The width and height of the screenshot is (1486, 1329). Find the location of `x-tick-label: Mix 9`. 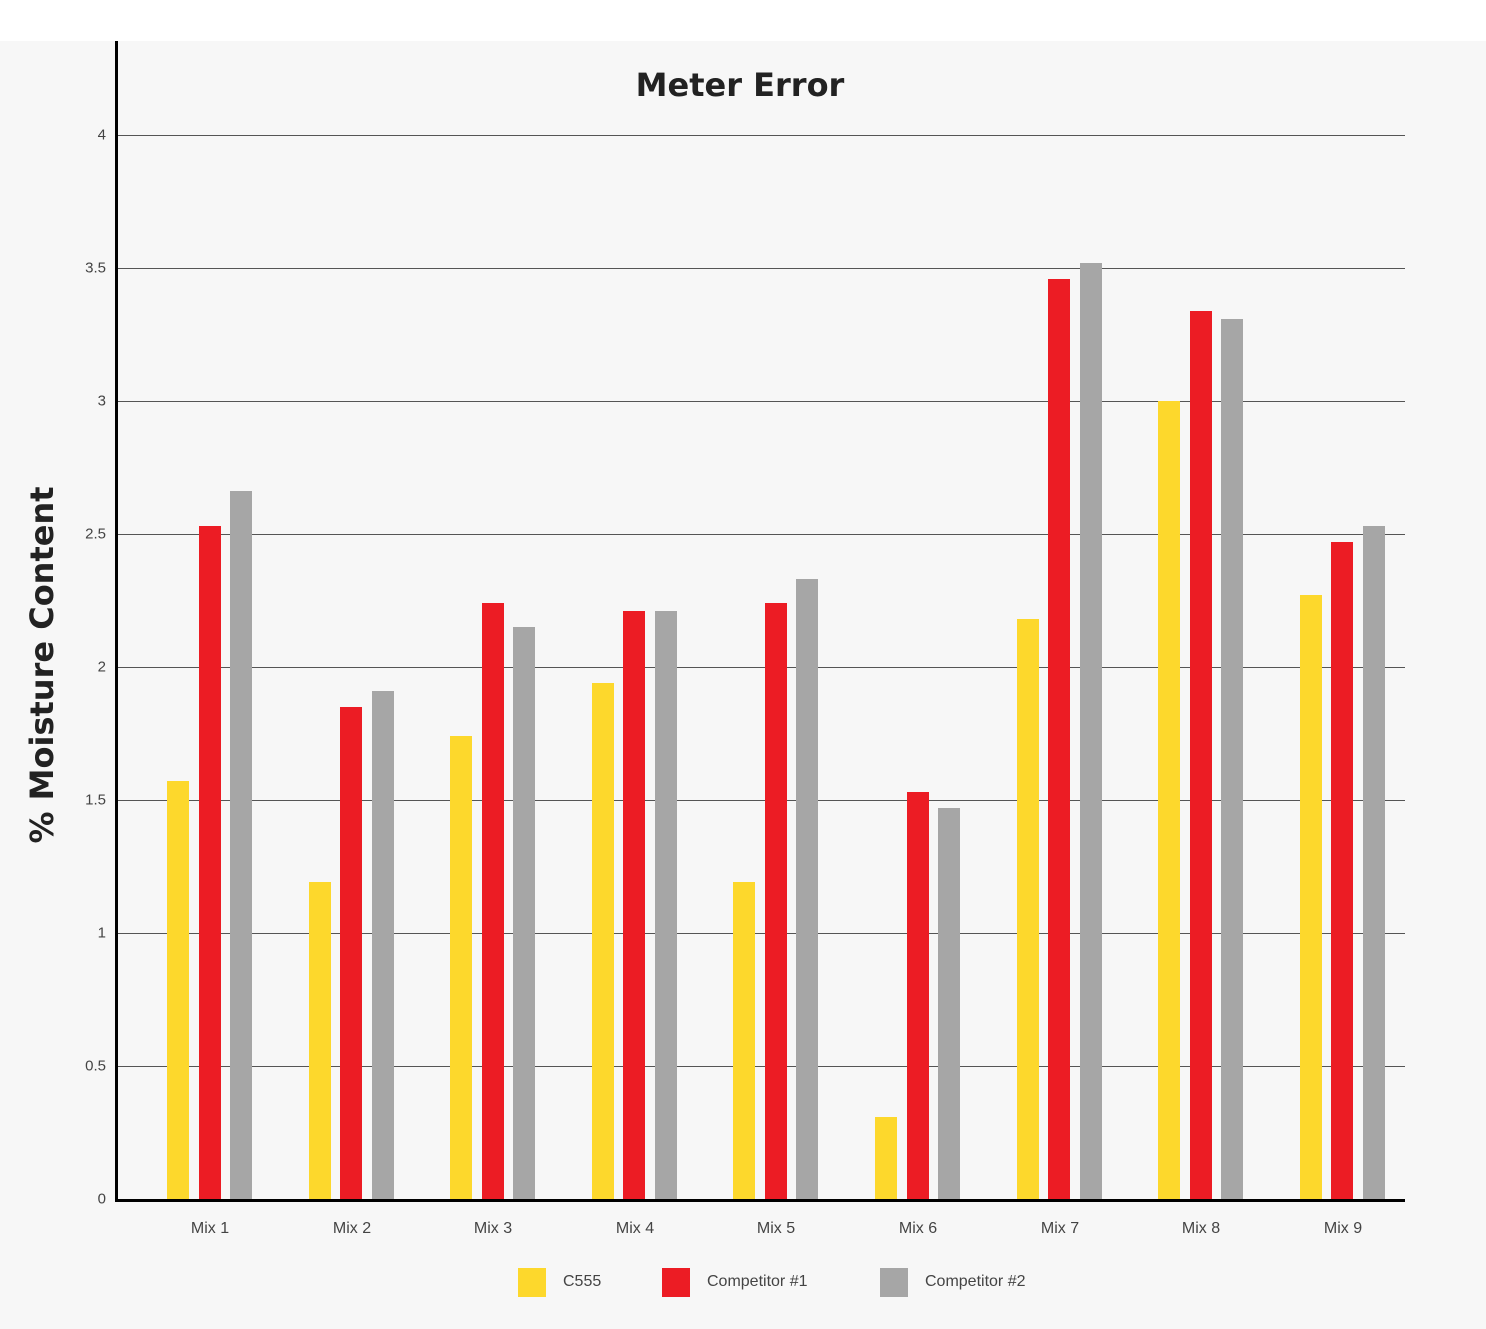

x-tick-label: Mix 9 is located at coordinates (1343, 1228).